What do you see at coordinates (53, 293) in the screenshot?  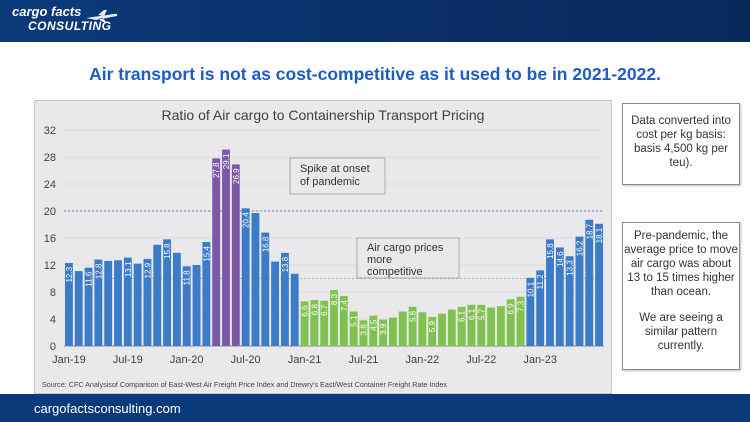 I see `y-tick-label: 8` at bounding box center [53, 293].